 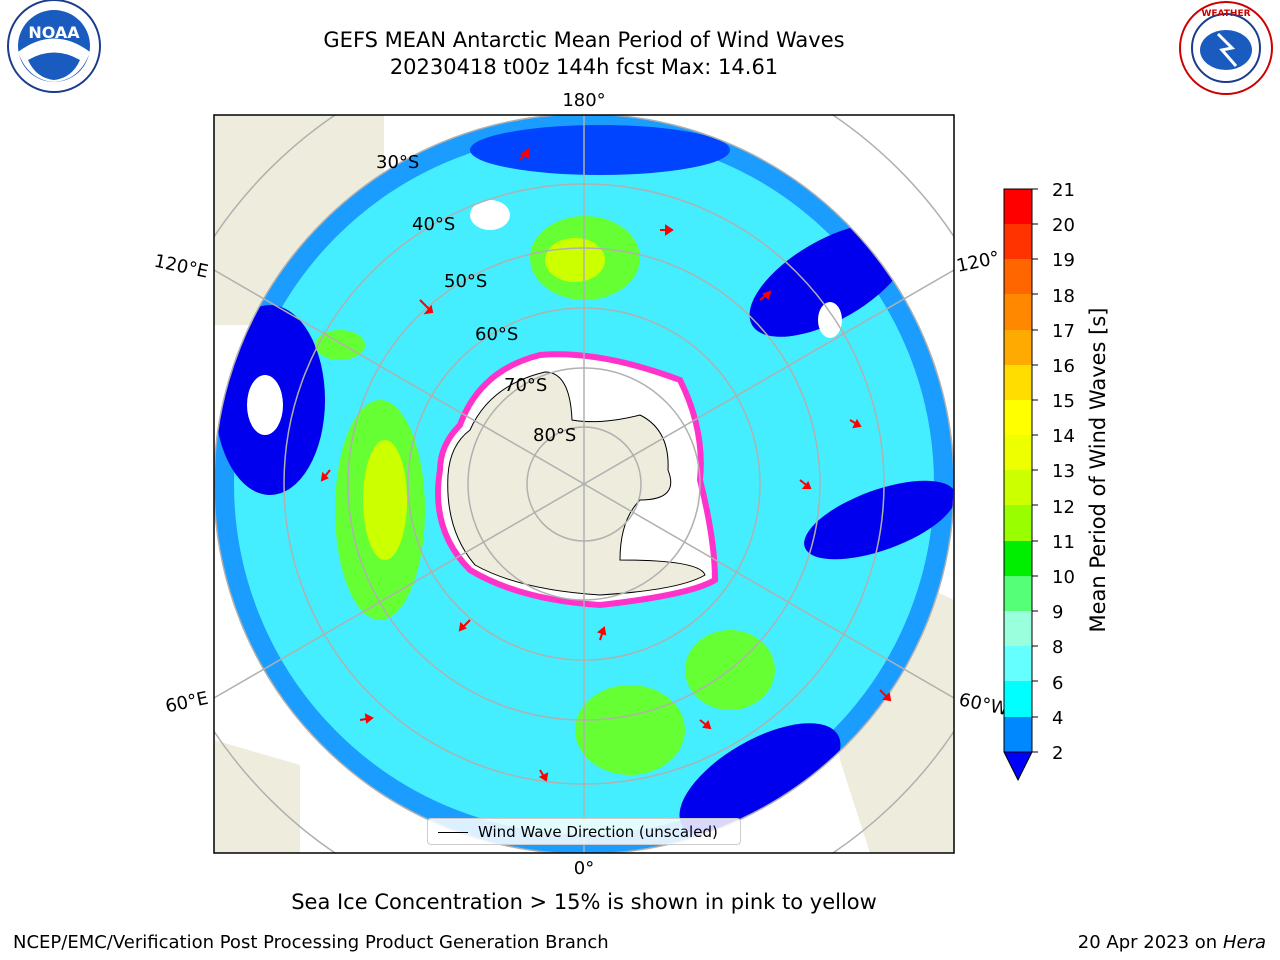 What do you see at coordinates (584, 67) in the screenshot?
I see `chart-subtitle: 20230418 t00z 144h fcst Max: 14.61` at bounding box center [584, 67].